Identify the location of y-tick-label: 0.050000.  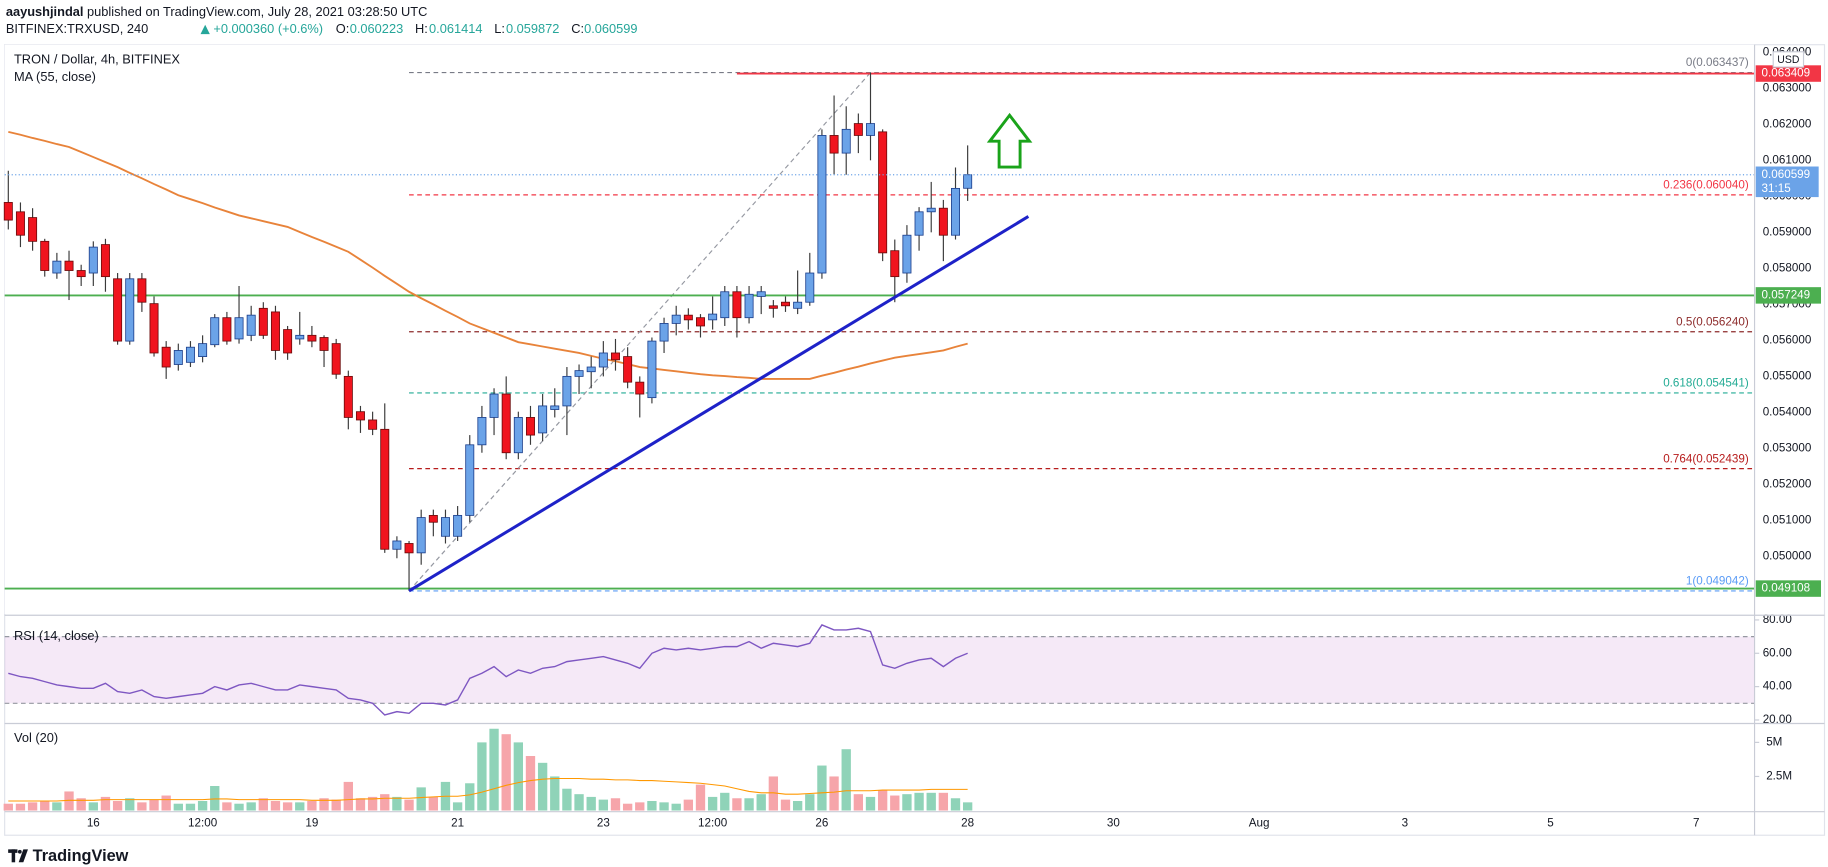
(1787, 556).